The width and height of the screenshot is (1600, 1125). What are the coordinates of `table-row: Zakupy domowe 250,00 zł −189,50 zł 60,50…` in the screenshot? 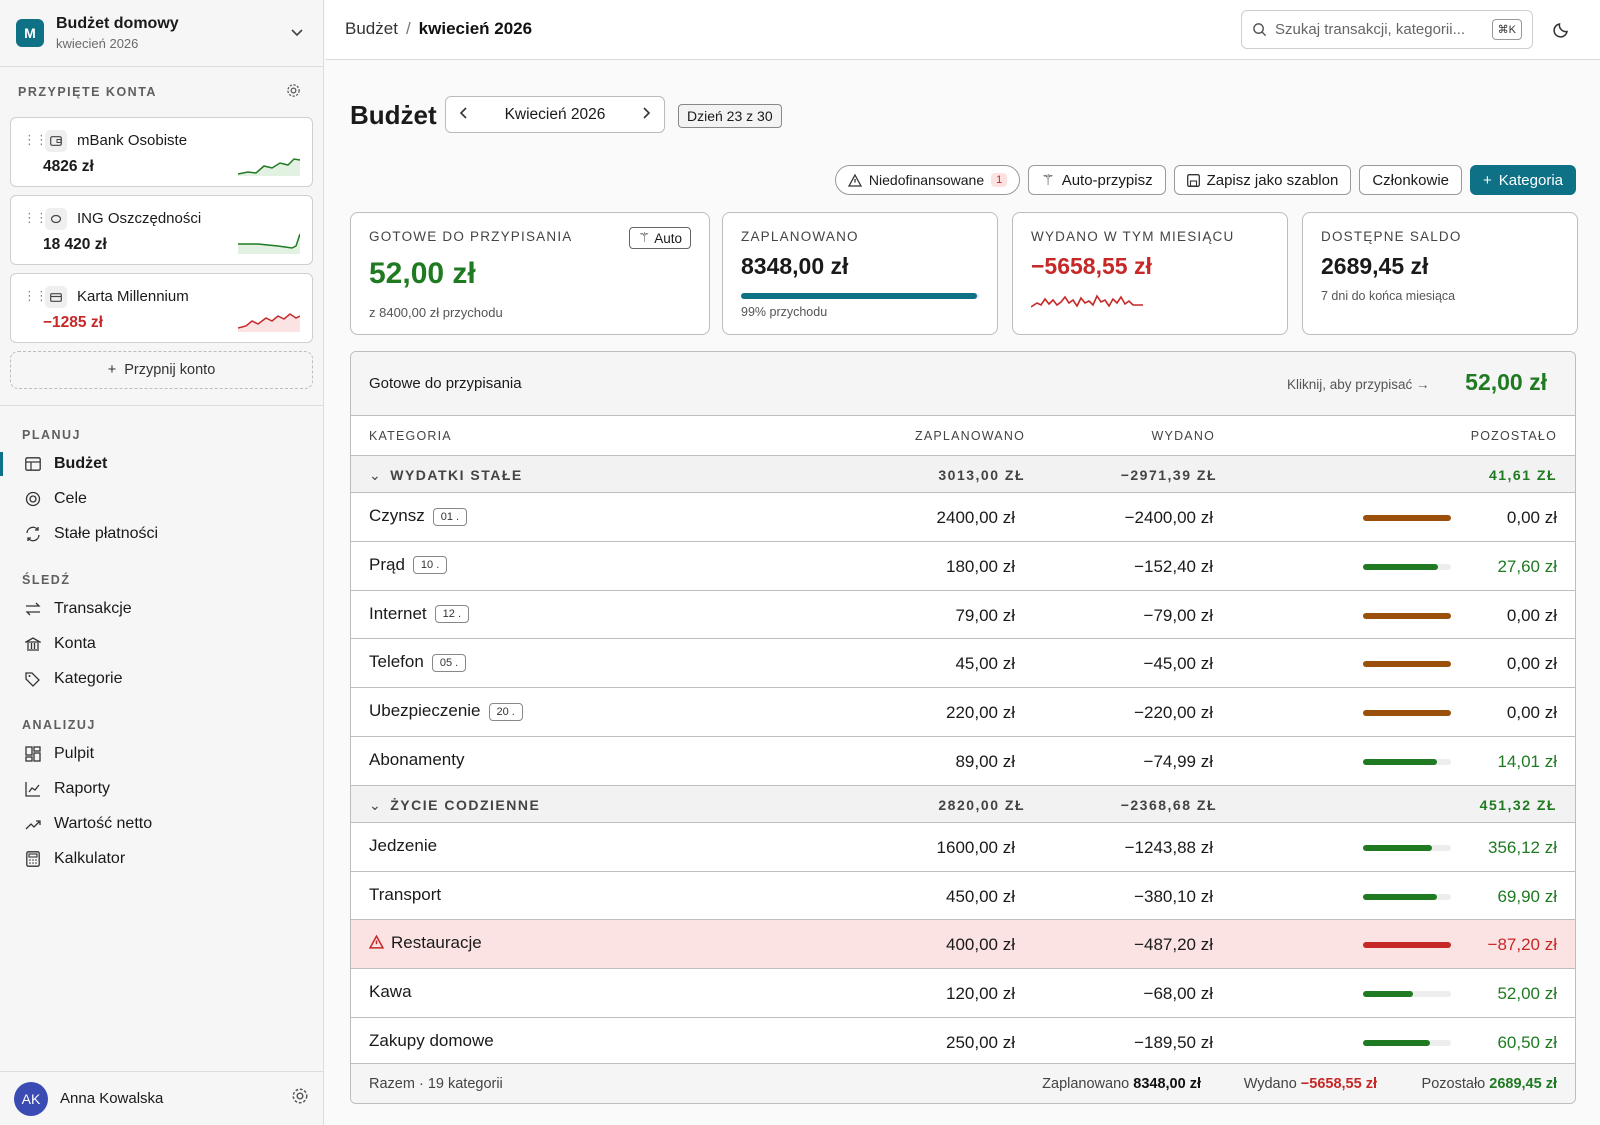 It's located at (963, 1042).